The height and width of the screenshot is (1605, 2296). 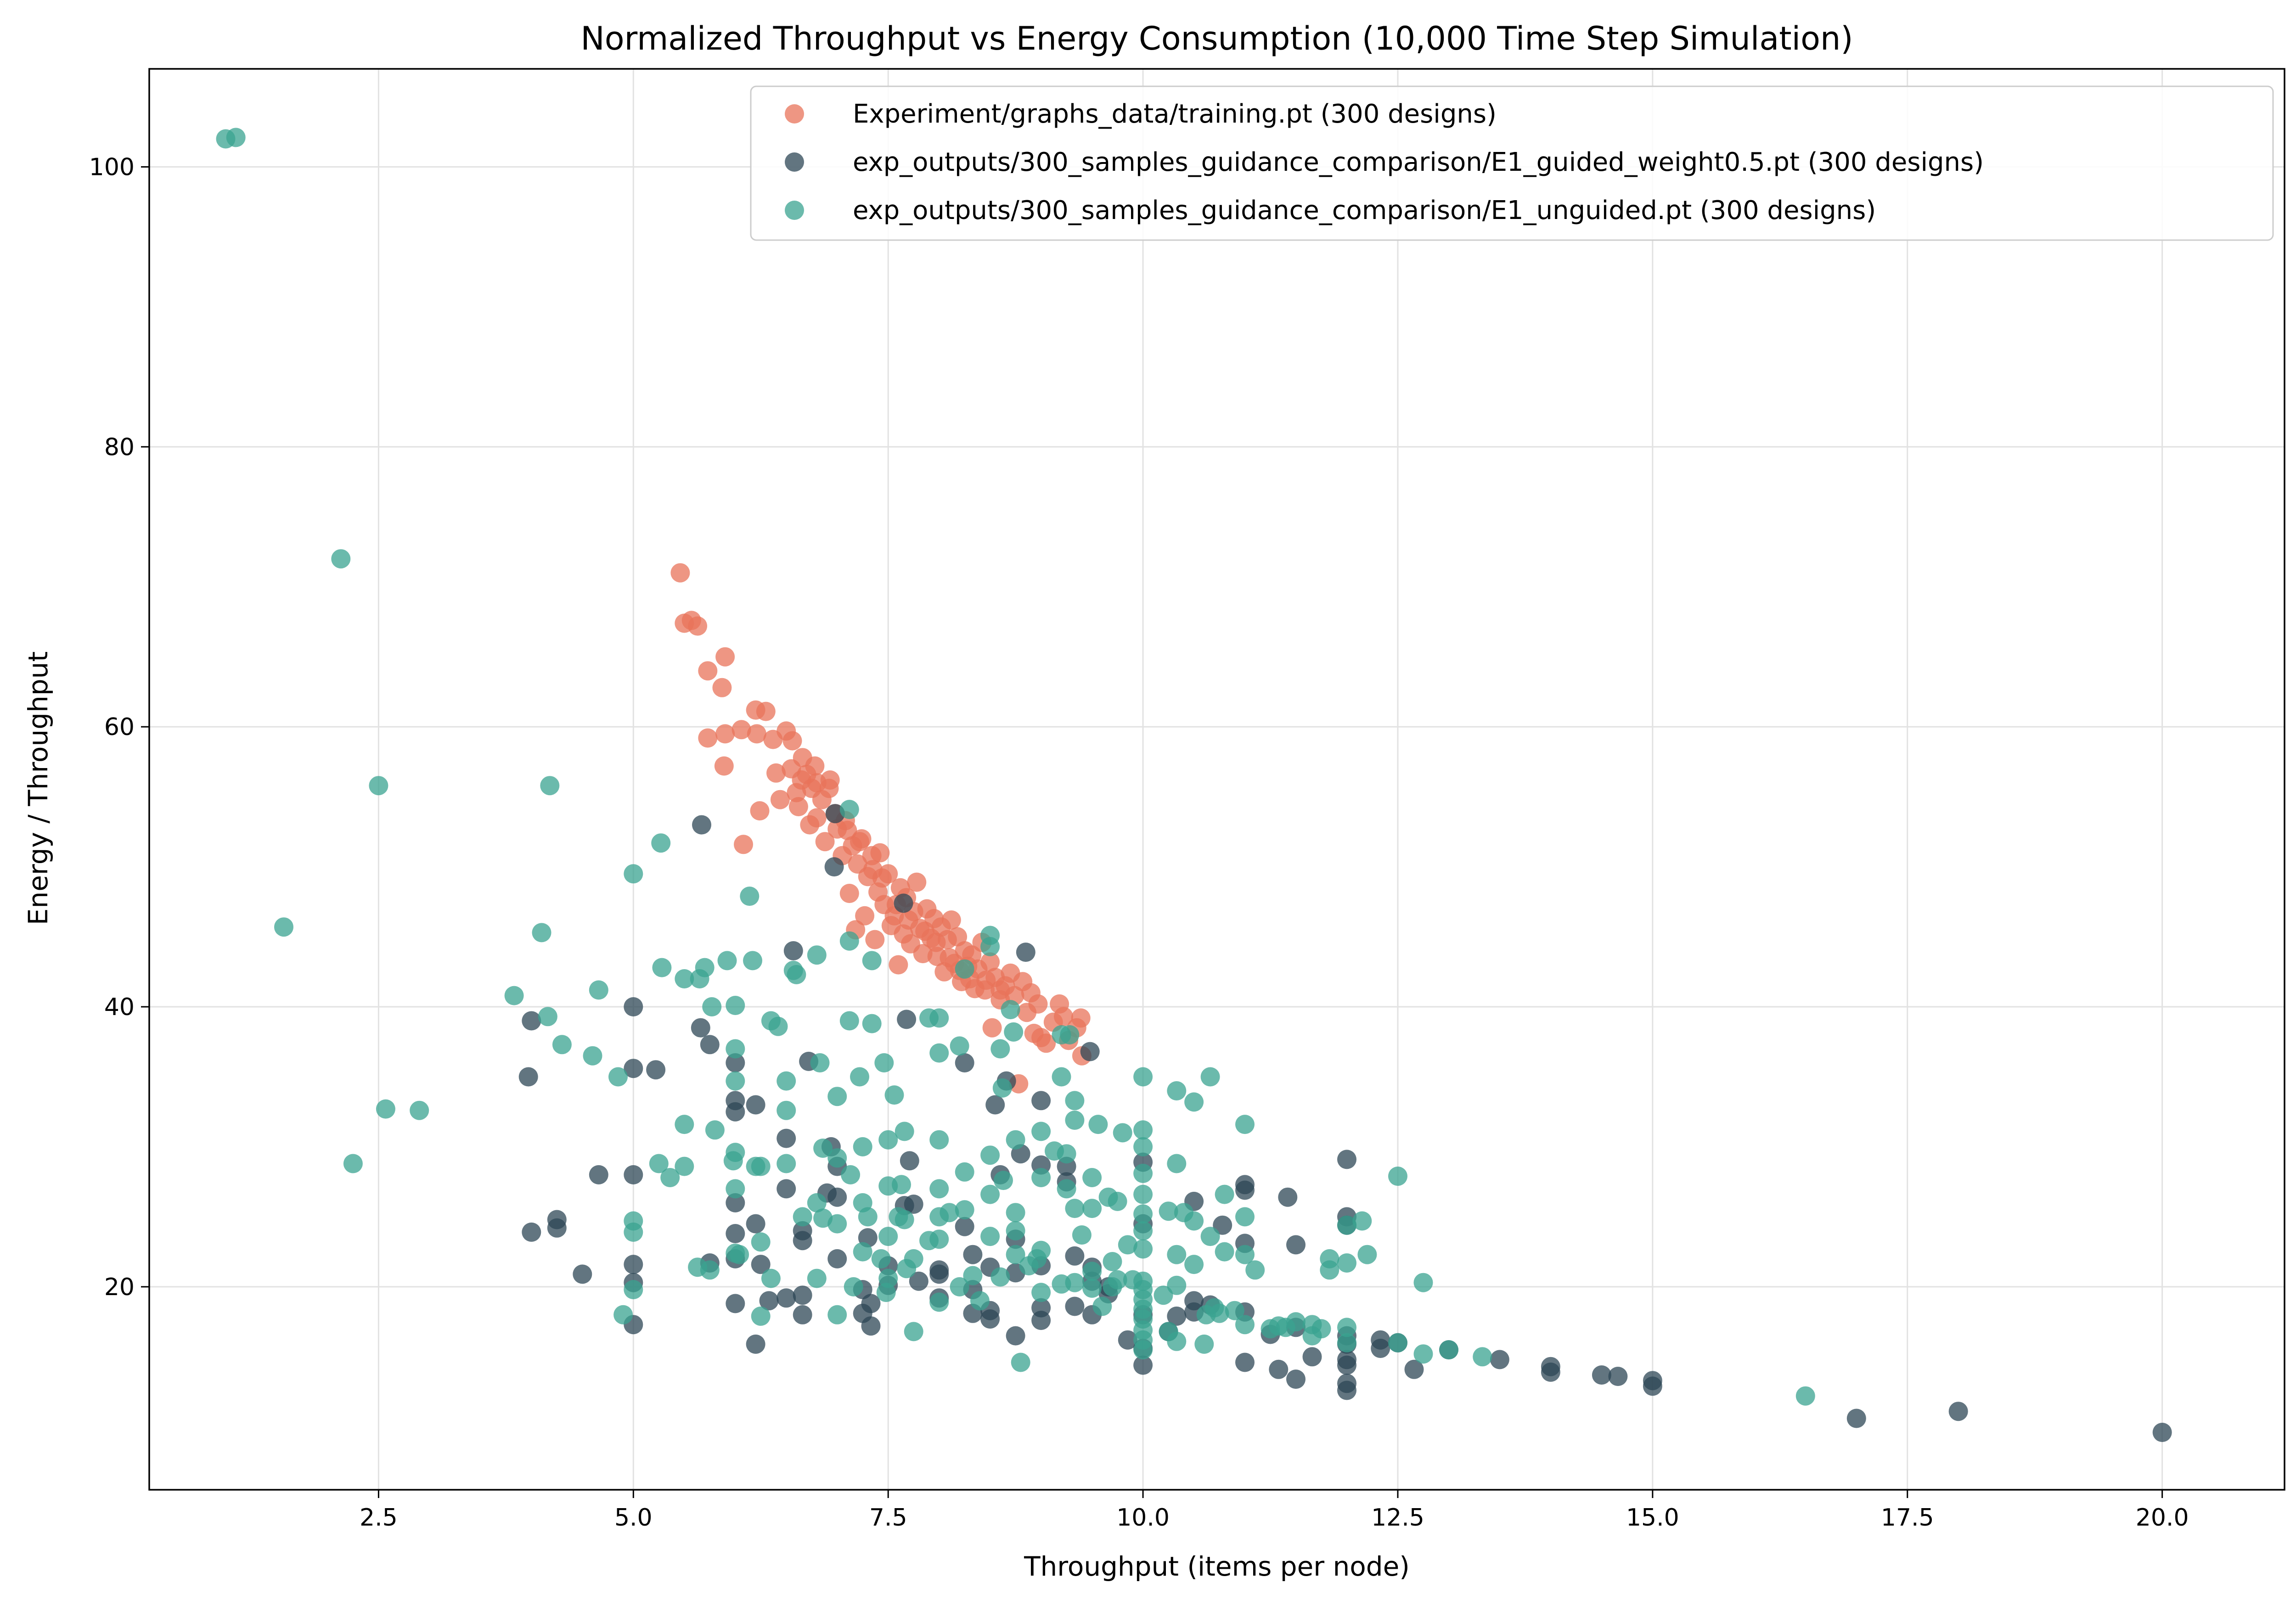 What do you see at coordinates (1512, 163) in the screenshot?
I see `legend-box` at bounding box center [1512, 163].